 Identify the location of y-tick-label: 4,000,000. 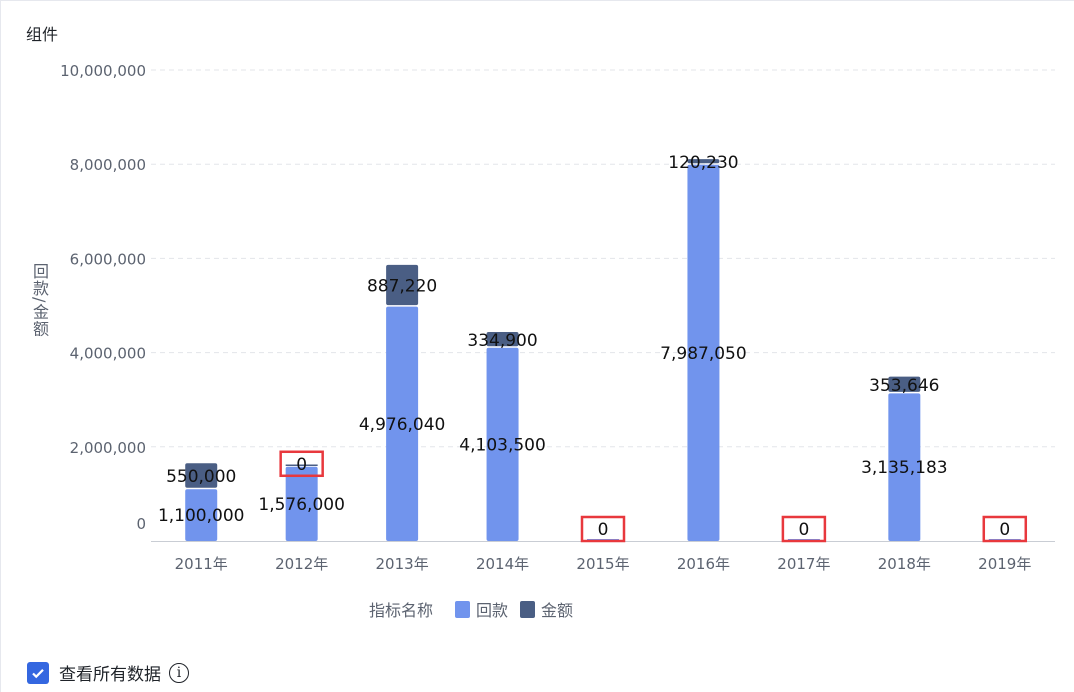
(108, 354).